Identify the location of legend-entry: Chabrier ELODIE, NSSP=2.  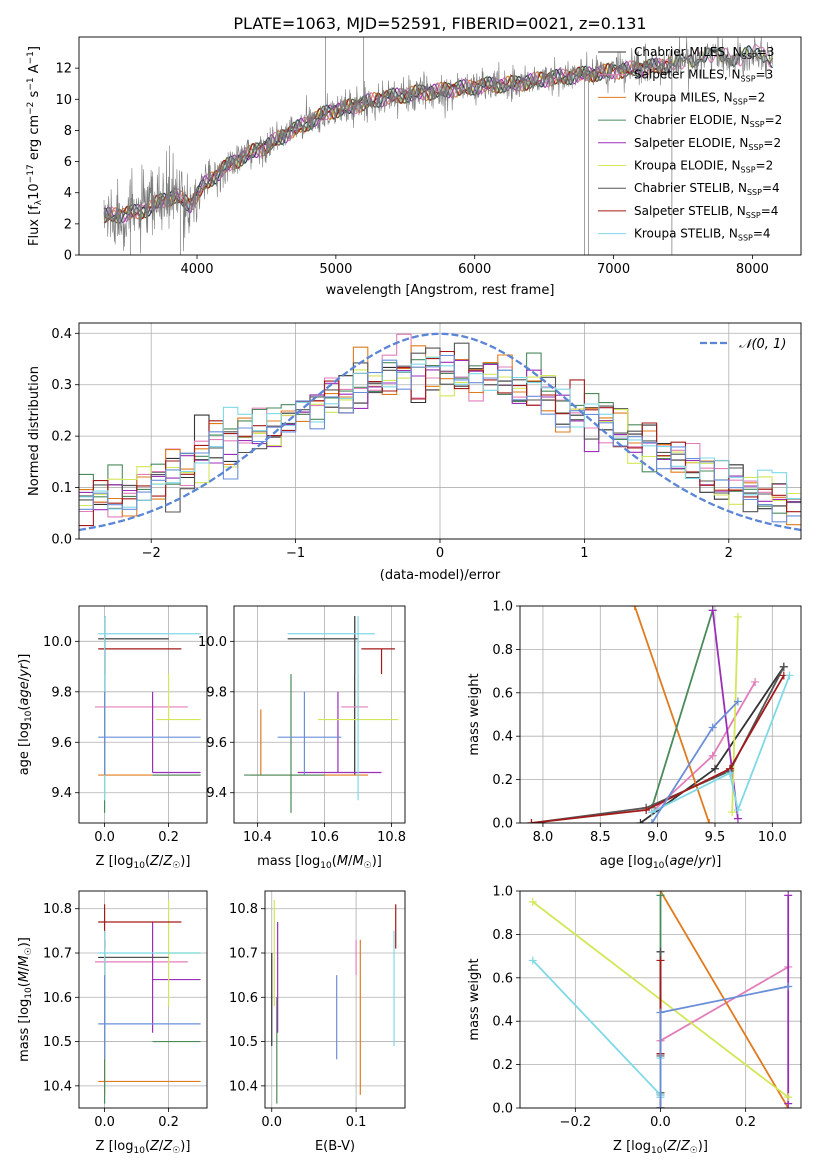
(708, 121).